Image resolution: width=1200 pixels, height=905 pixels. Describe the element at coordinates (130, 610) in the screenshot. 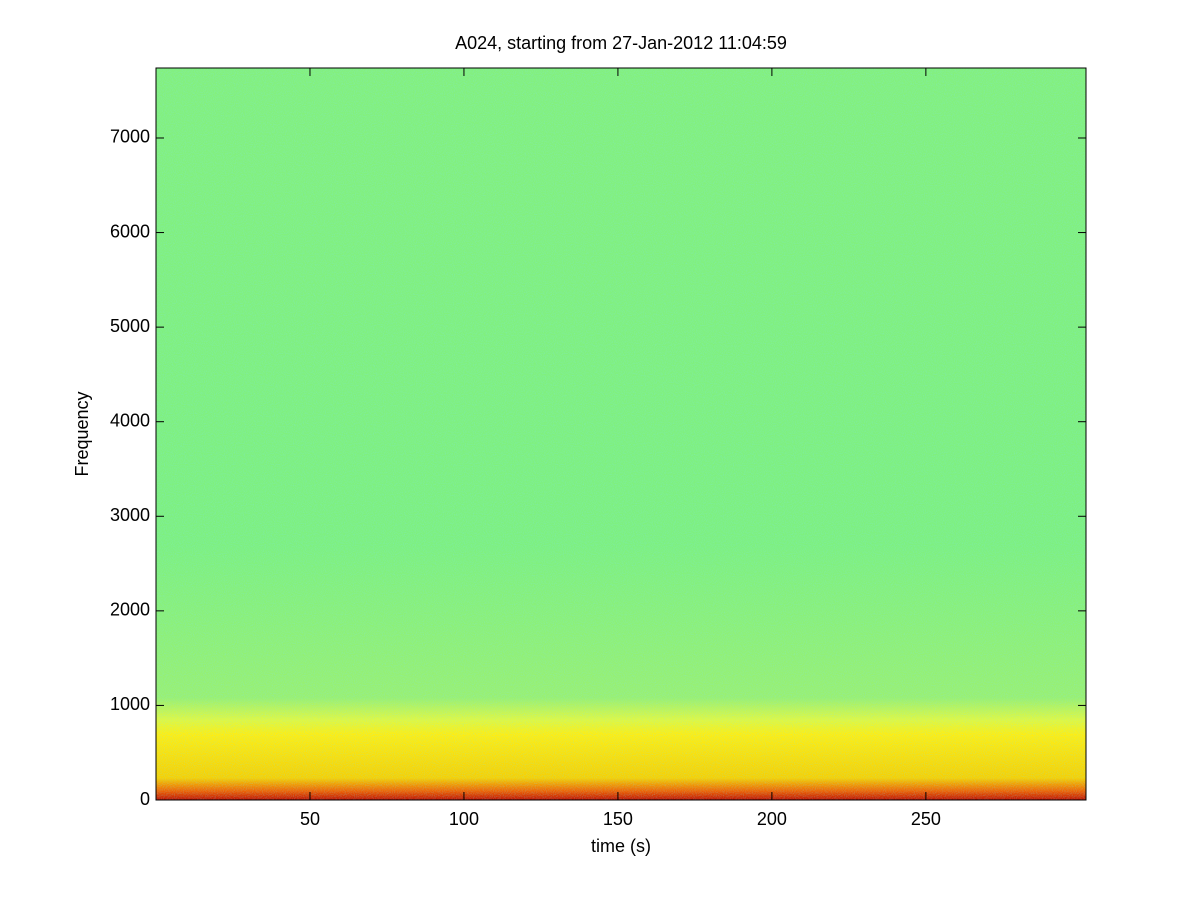

I see `y-tick-label: 2000` at that location.